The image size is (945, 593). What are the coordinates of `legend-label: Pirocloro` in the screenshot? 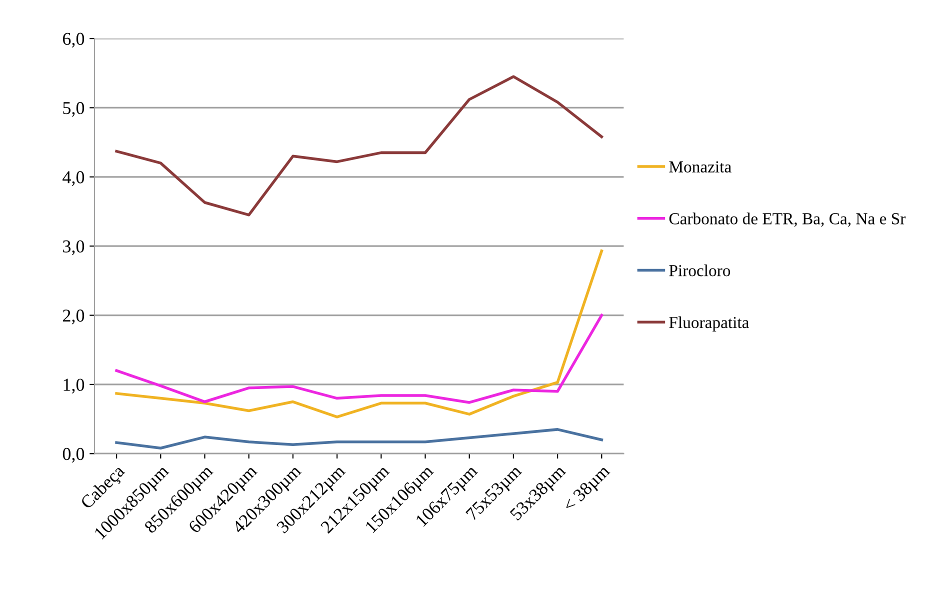 It's located at (699, 270).